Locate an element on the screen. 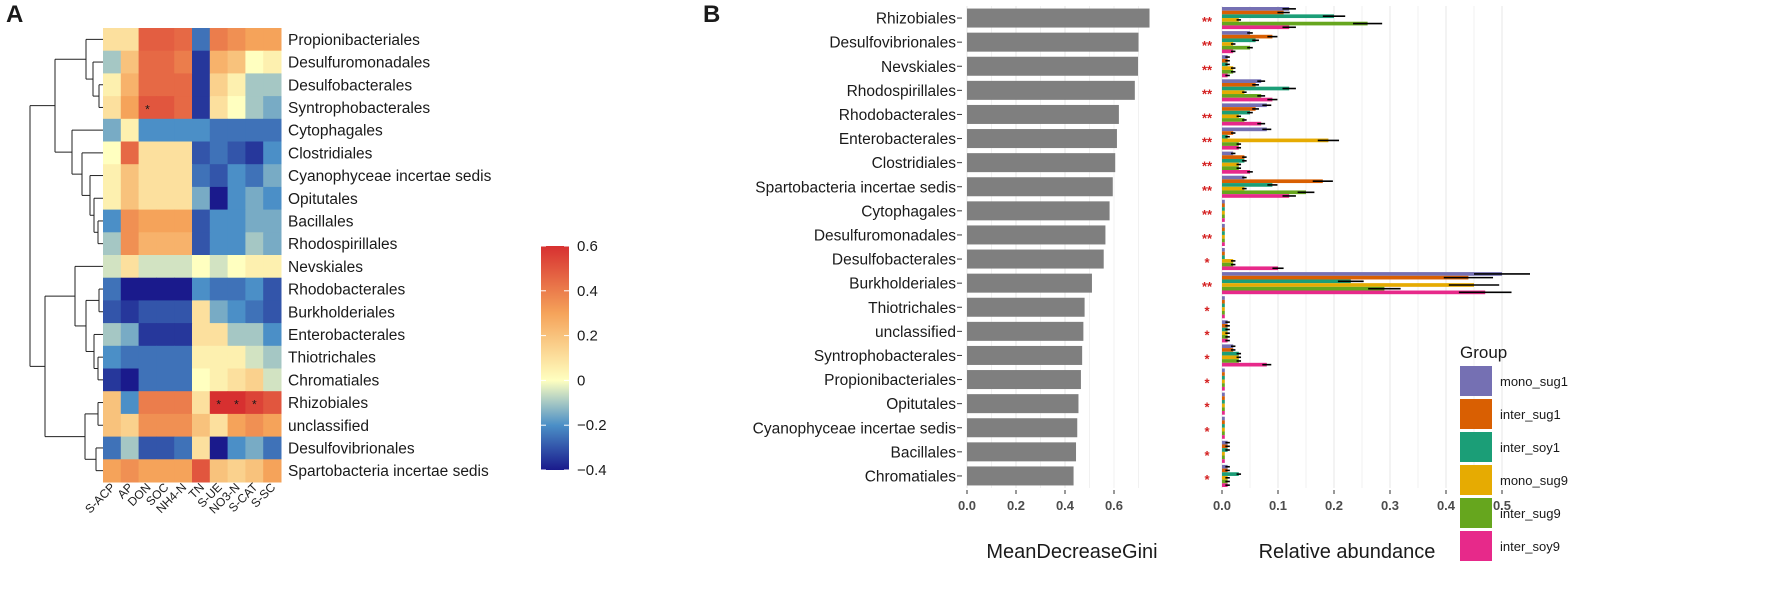 Image resolution: width=1772 pixels, height=603 pixels. abundance-x-tick-label: 0.3 is located at coordinates (1390, 505).